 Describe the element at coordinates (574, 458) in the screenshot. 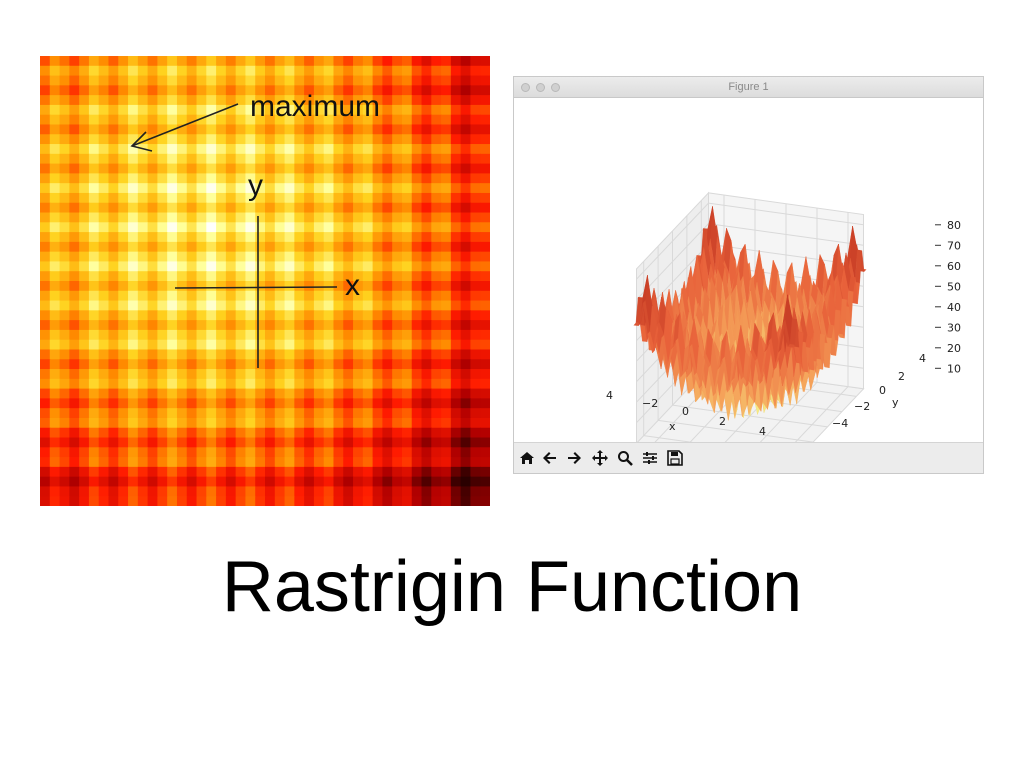

I see `forward-button` at that location.